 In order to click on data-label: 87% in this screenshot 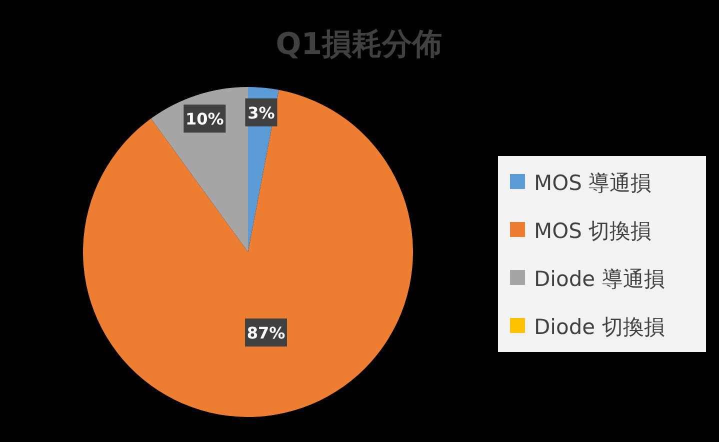, I will do `click(266, 333)`.